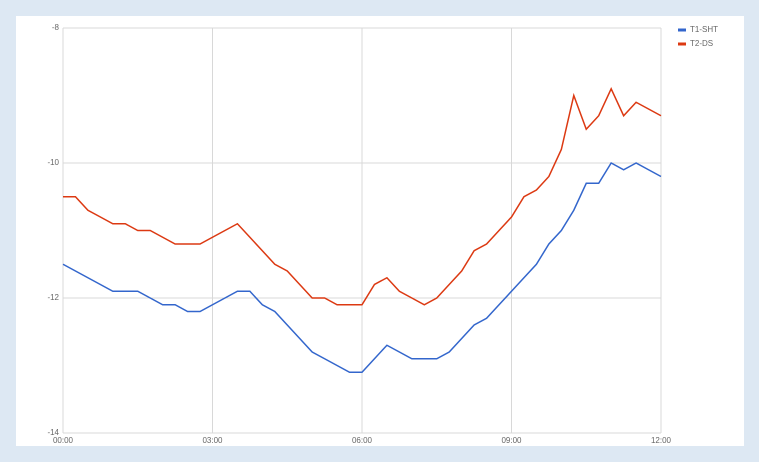  Describe the element at coordinates (661, 440) in the screenshot. I see `x-tick-label: 12:00` at that location.